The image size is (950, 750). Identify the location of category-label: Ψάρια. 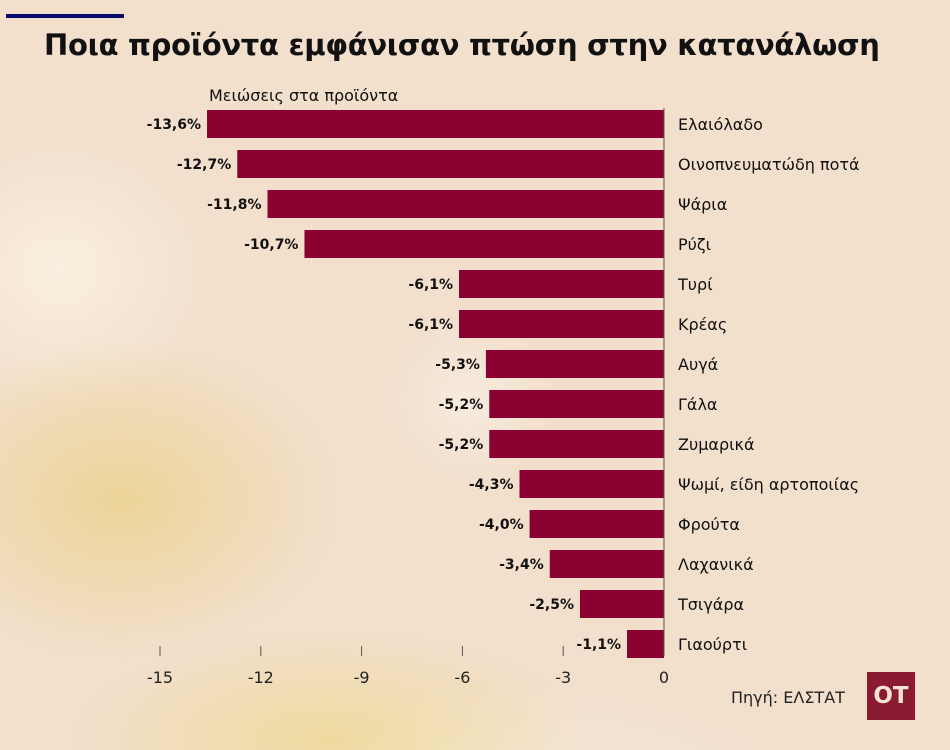
(702, 204).